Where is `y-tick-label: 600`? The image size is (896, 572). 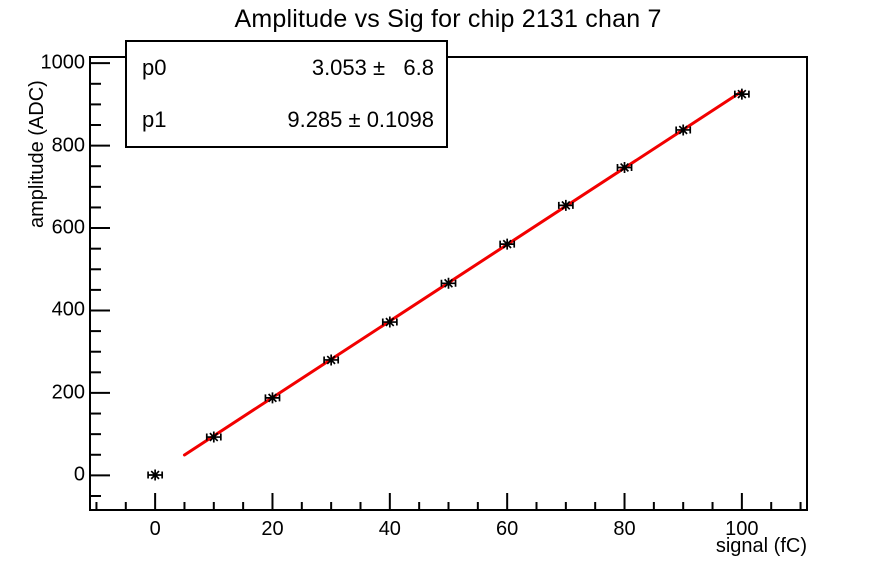 y-tick-label: 600 is located at coordinates (68, 227).